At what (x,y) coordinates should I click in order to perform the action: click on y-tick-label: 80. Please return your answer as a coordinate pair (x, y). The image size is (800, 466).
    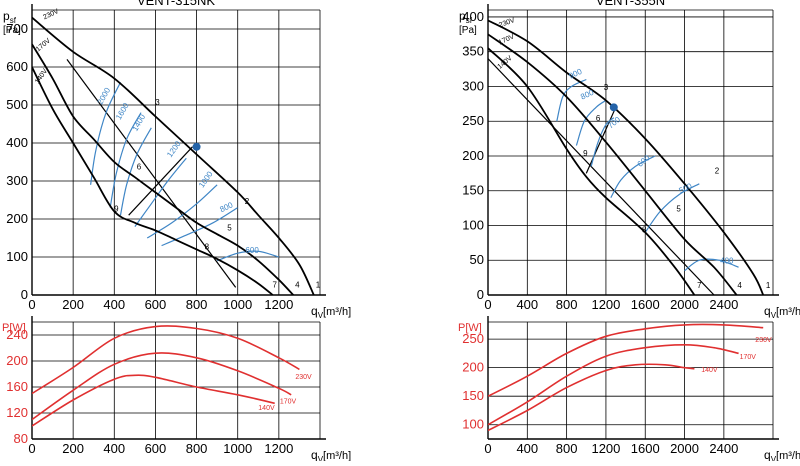
    Looking at the image, I should click on (21, 438).